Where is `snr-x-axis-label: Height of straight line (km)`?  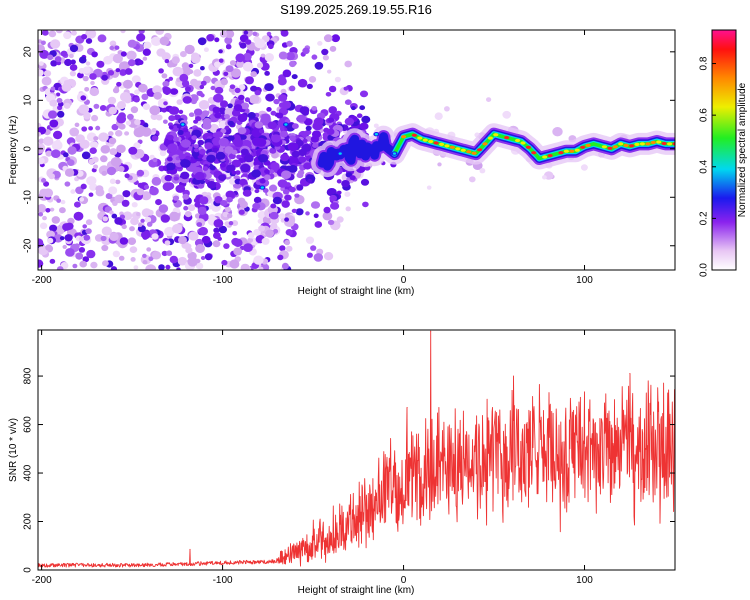 snr-x-axis-label: Height of straight line (km) is located at coordinates (356, 590).